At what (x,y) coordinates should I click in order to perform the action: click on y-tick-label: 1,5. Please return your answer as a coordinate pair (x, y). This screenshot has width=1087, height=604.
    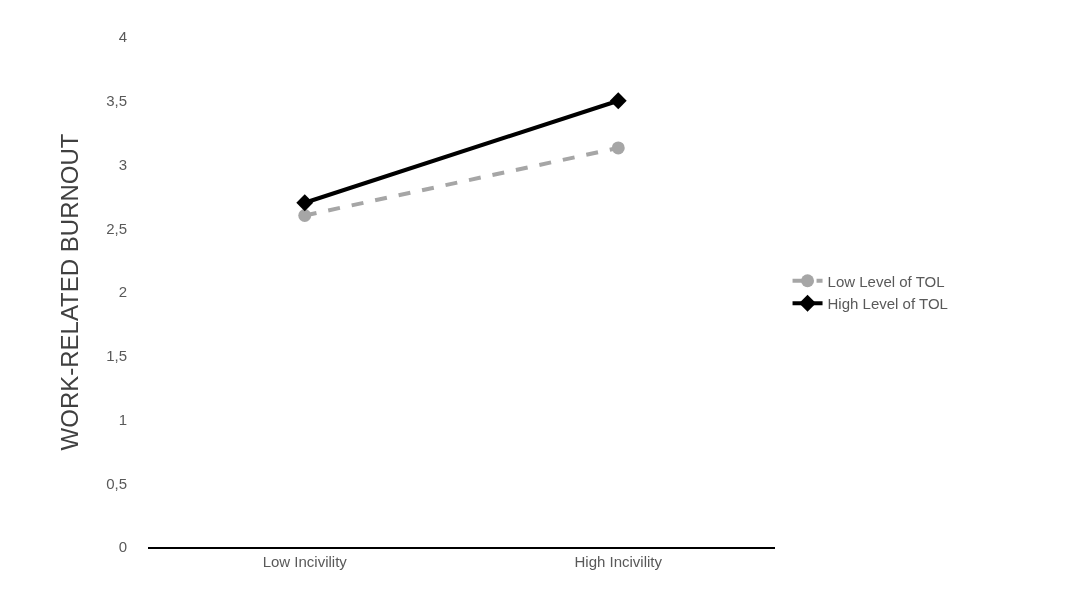
    Looking at the image, I should click on (116, 355).